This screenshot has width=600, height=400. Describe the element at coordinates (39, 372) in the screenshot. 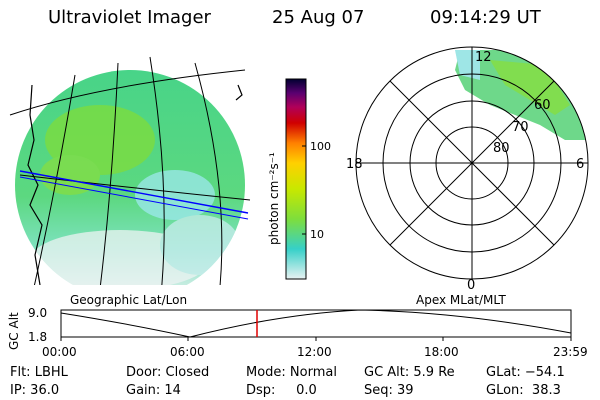

I see `filter-status: Flt: LBHL` at that location.